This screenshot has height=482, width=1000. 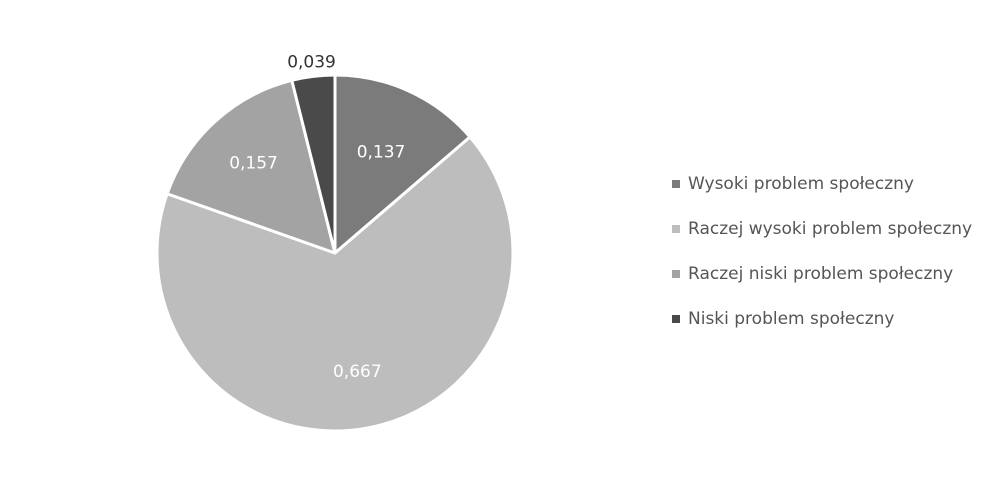 What do you see at coordinates (311, 62) in the screenshot?
I see `data-label-3: 0,039` at bounding box center [311, 62].